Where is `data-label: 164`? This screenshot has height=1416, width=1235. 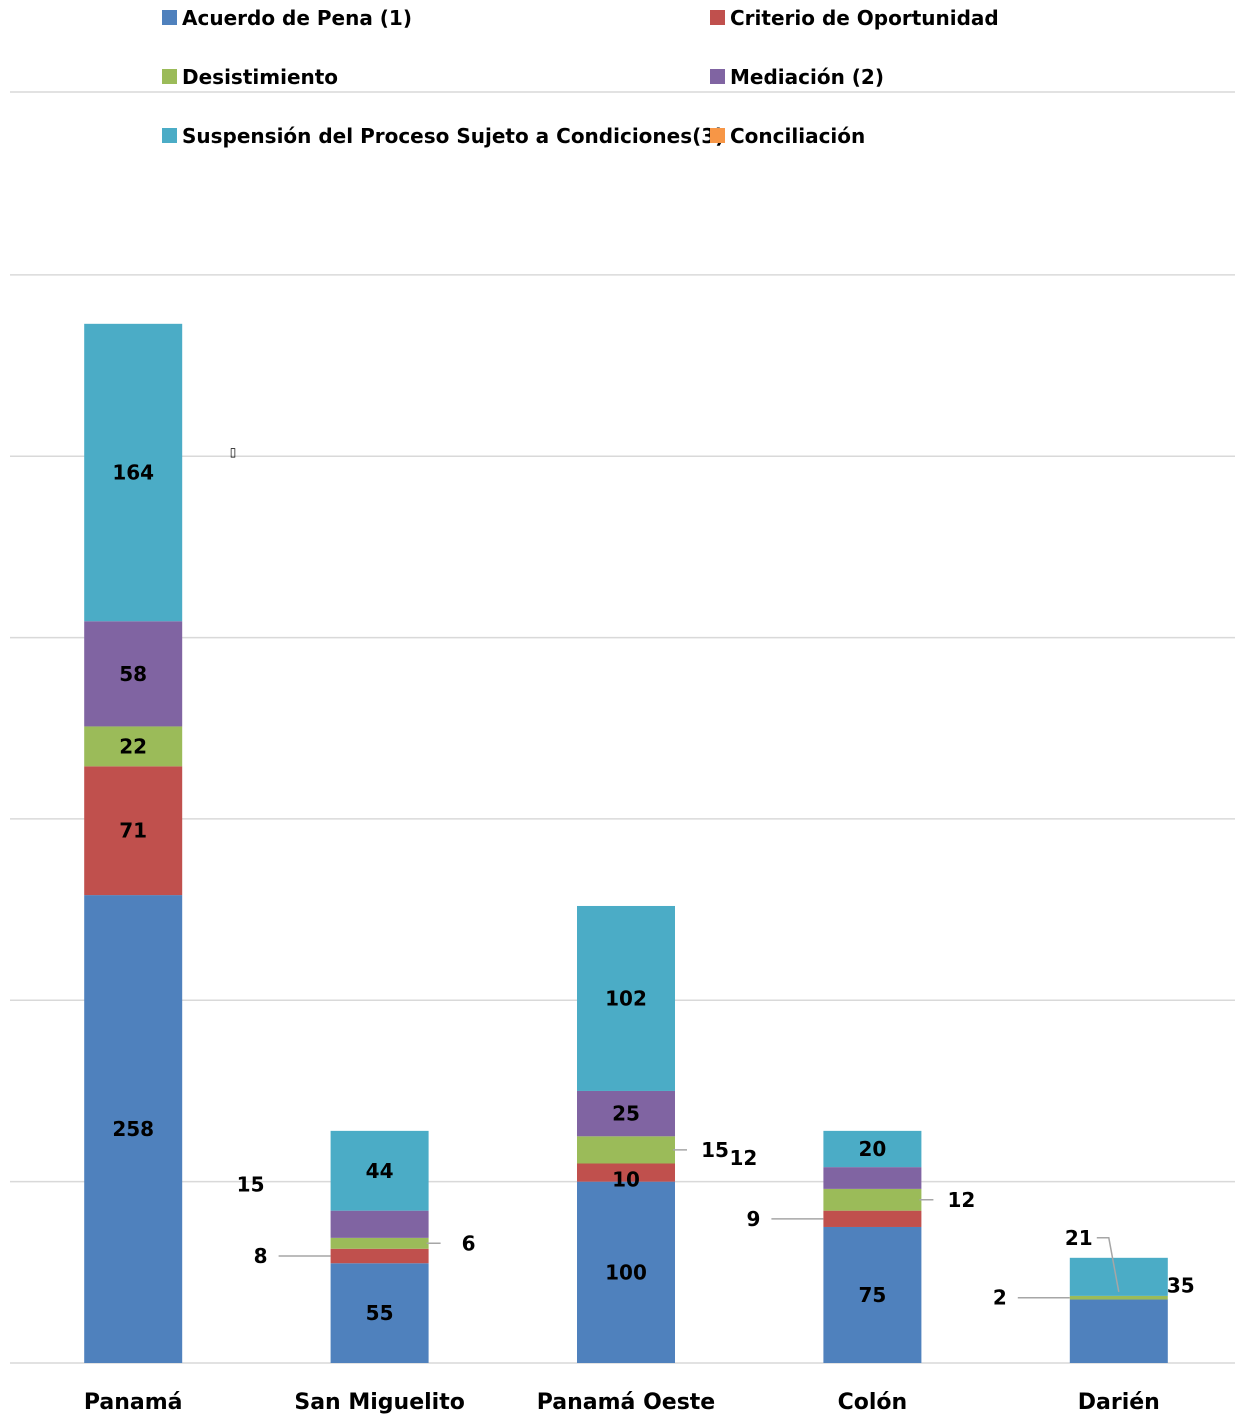
data-label: 164 is located at coordinates (133, 473).